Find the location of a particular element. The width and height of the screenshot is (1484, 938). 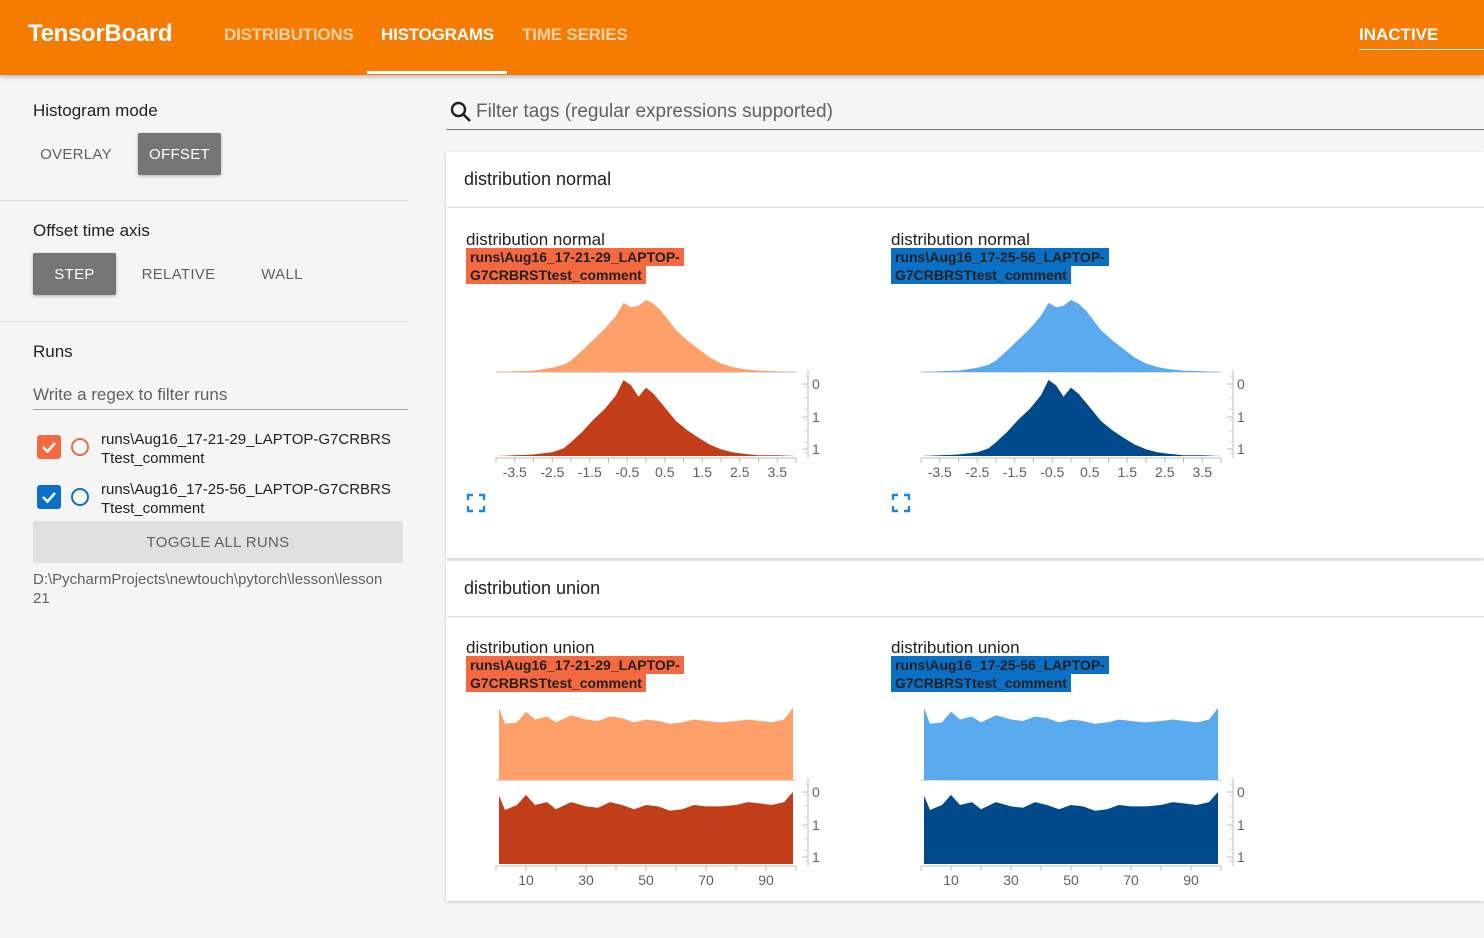

toggle-all-runs-button: TOGGLE ALL RUNS is located at coordinates (218, 542).